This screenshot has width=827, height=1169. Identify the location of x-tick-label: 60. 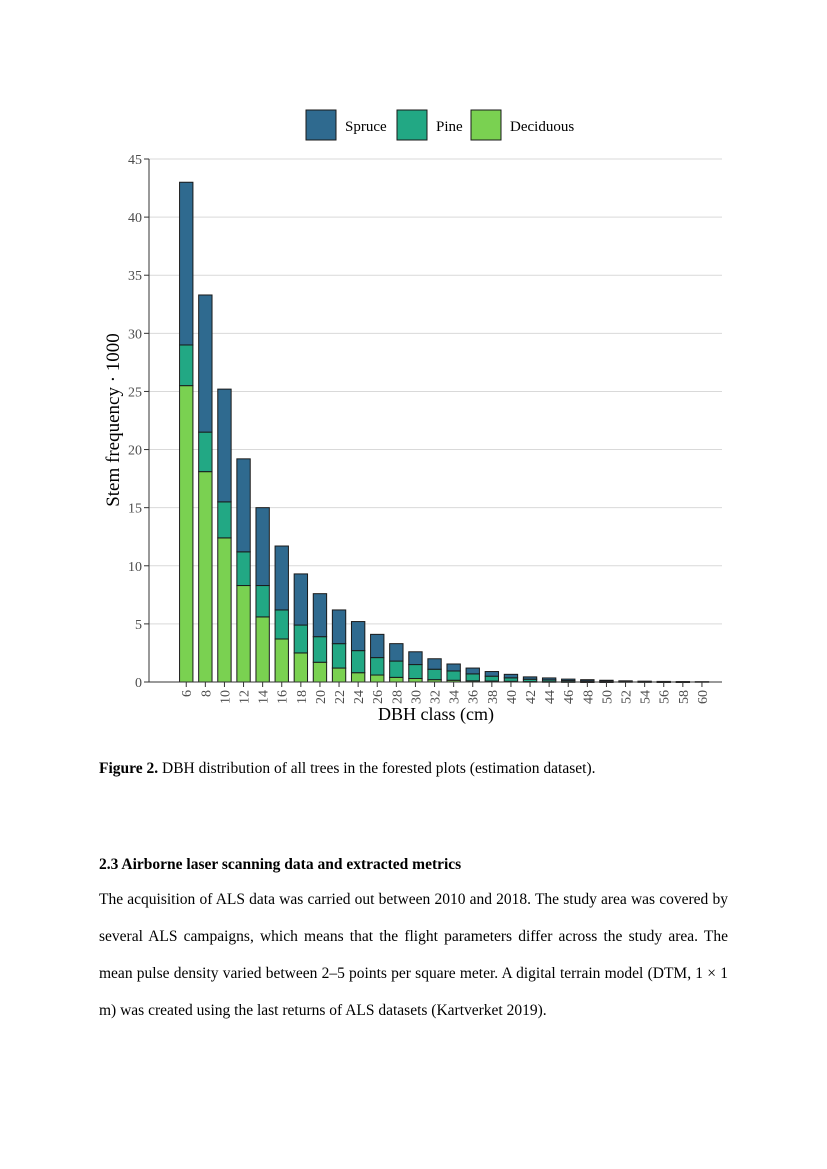
(703, 697).